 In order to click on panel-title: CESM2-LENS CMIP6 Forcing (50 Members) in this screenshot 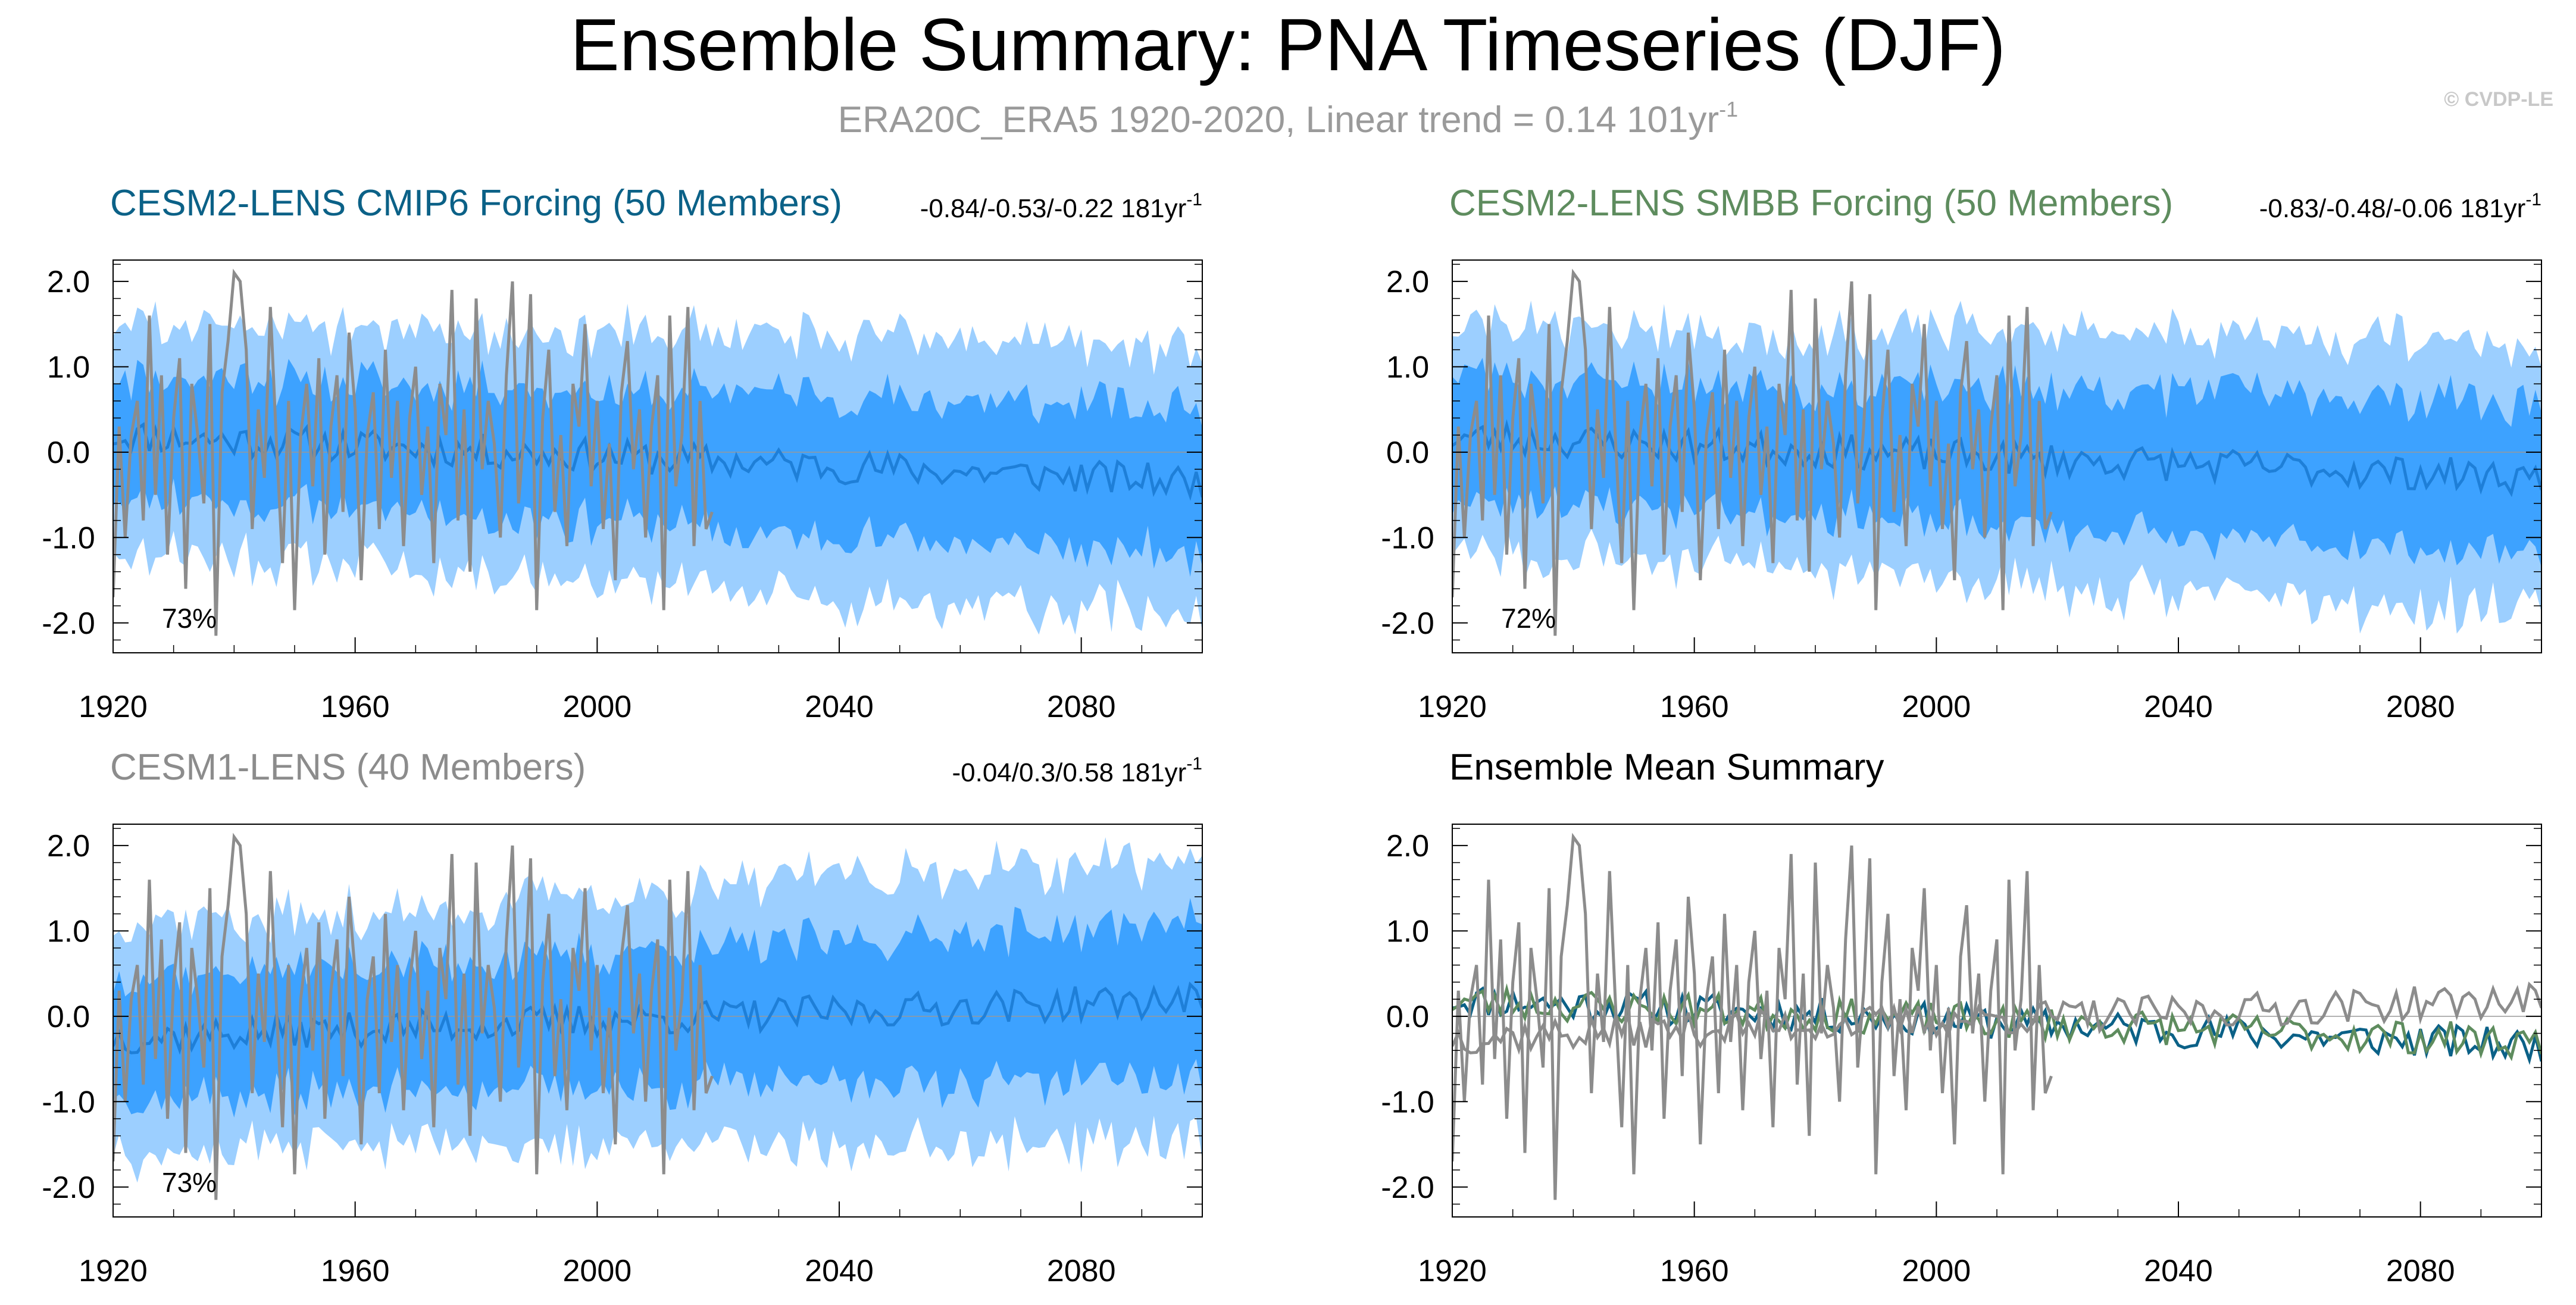, I will do `click(476, 204)`.